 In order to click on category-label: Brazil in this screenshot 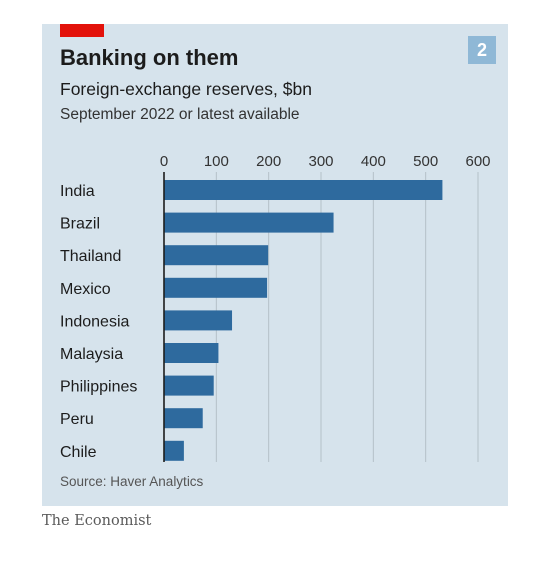, I will do `click(80, 224)`.